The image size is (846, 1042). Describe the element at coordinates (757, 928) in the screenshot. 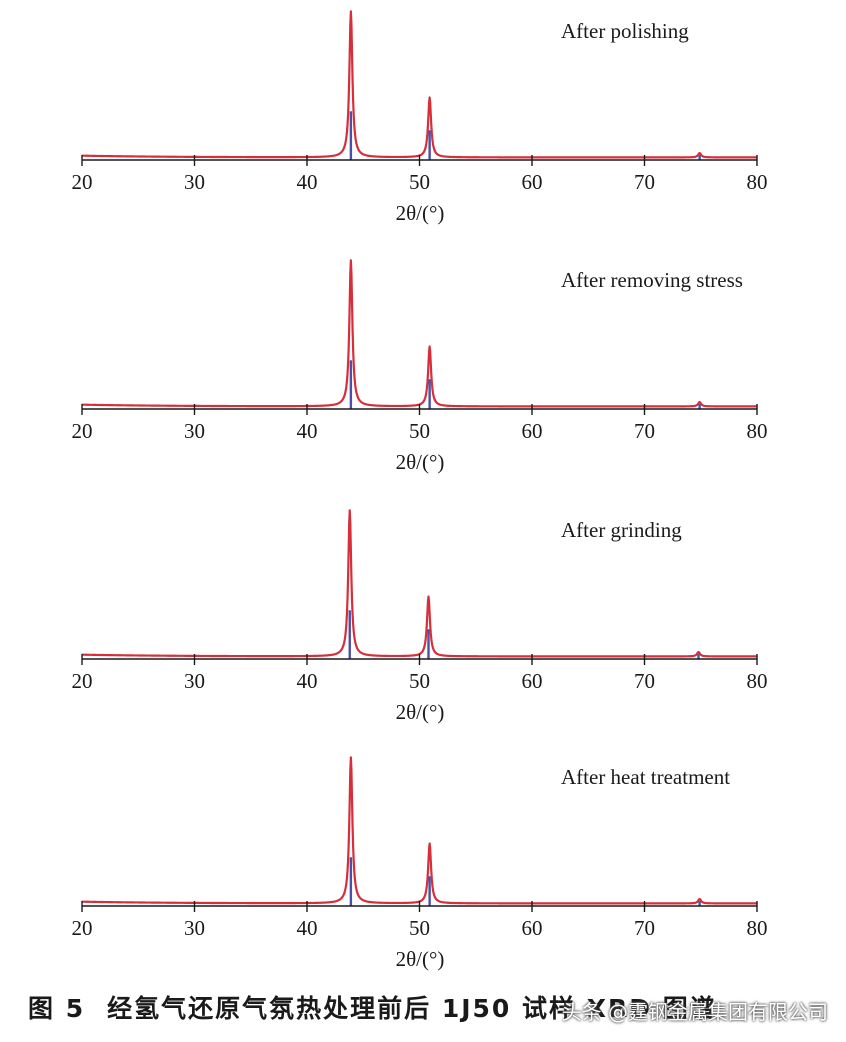

I see `x-tick-label-4-80: 80` at that location.